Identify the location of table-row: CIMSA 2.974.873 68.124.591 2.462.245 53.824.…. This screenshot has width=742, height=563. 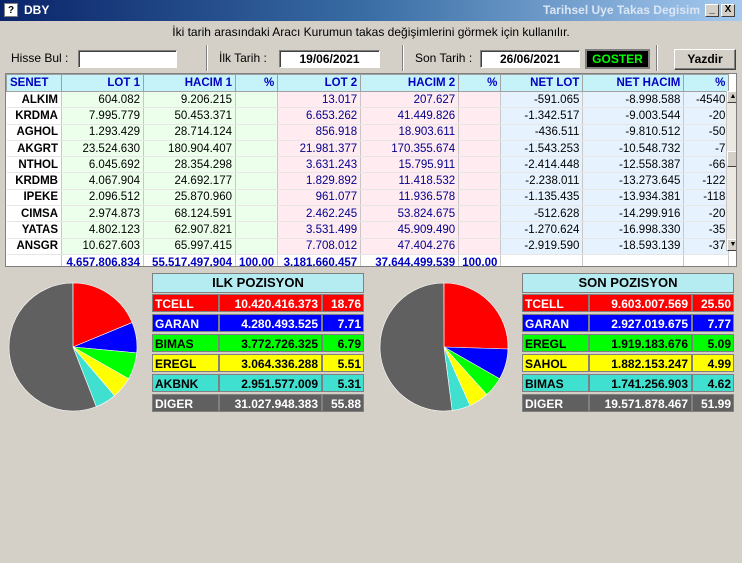
(368, 214).